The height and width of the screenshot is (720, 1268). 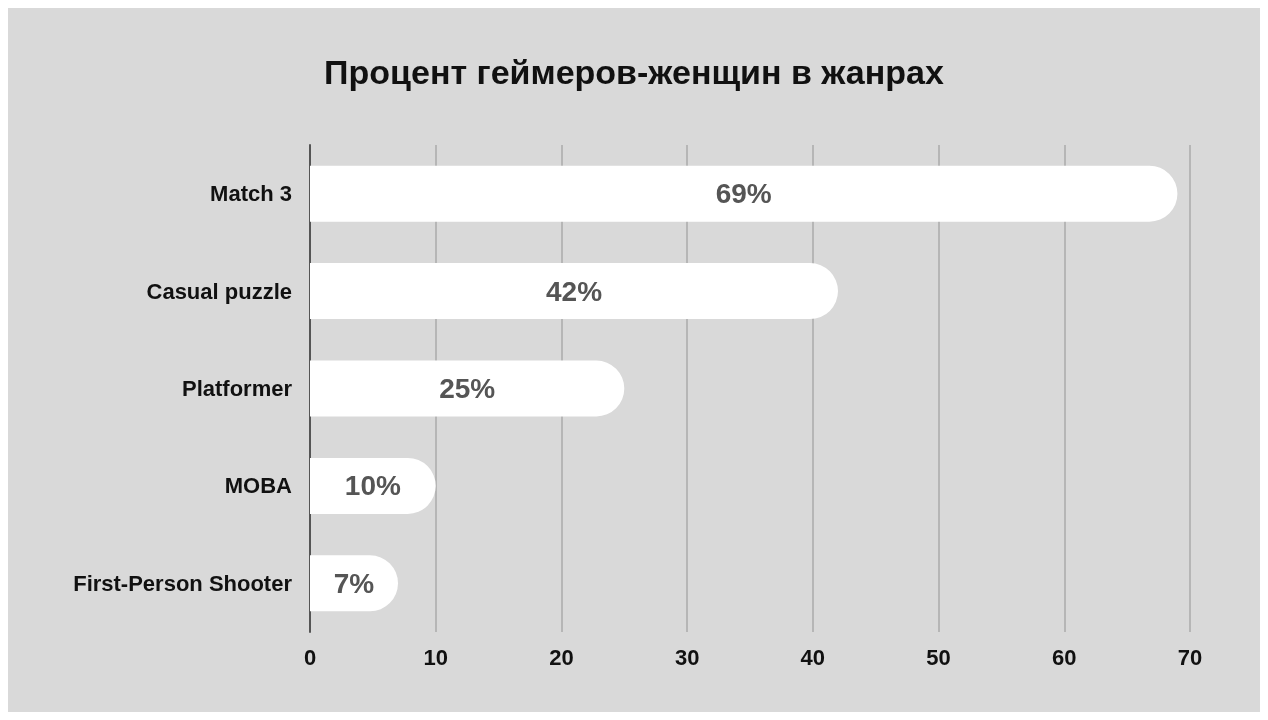 What do you see at coordinates (1064, 657) in the screenshot?
I see `x-tick-label: 60` at bounding box center [1064, 657].